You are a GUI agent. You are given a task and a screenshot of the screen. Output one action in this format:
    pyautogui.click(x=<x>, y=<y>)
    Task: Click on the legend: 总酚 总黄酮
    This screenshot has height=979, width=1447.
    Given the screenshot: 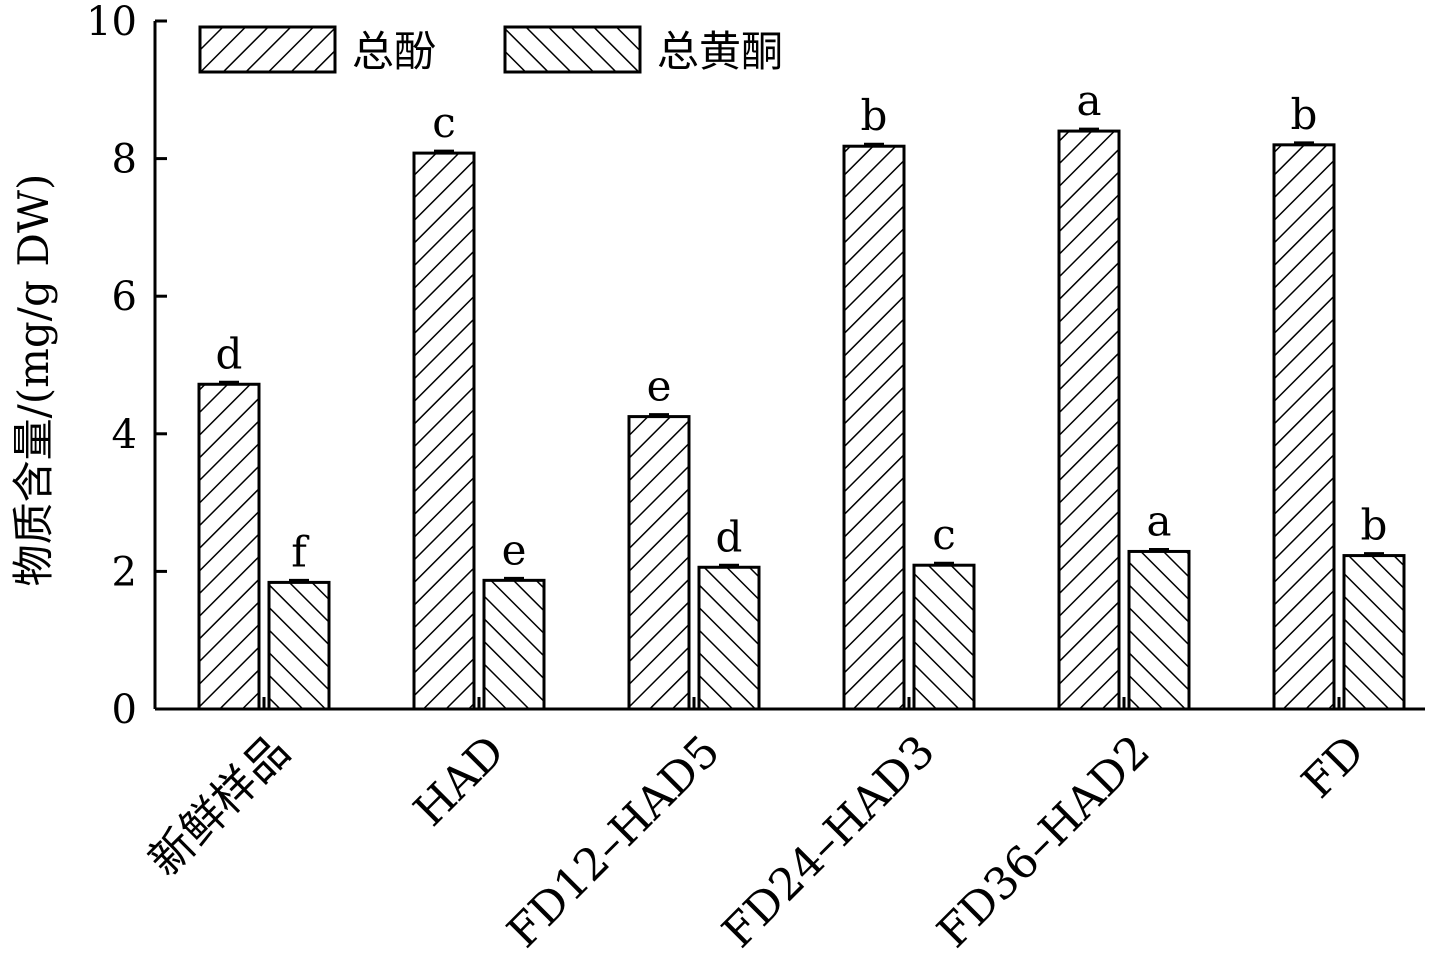 What is the action you would take?
    pyautogui.click(x=490, y=50)
    